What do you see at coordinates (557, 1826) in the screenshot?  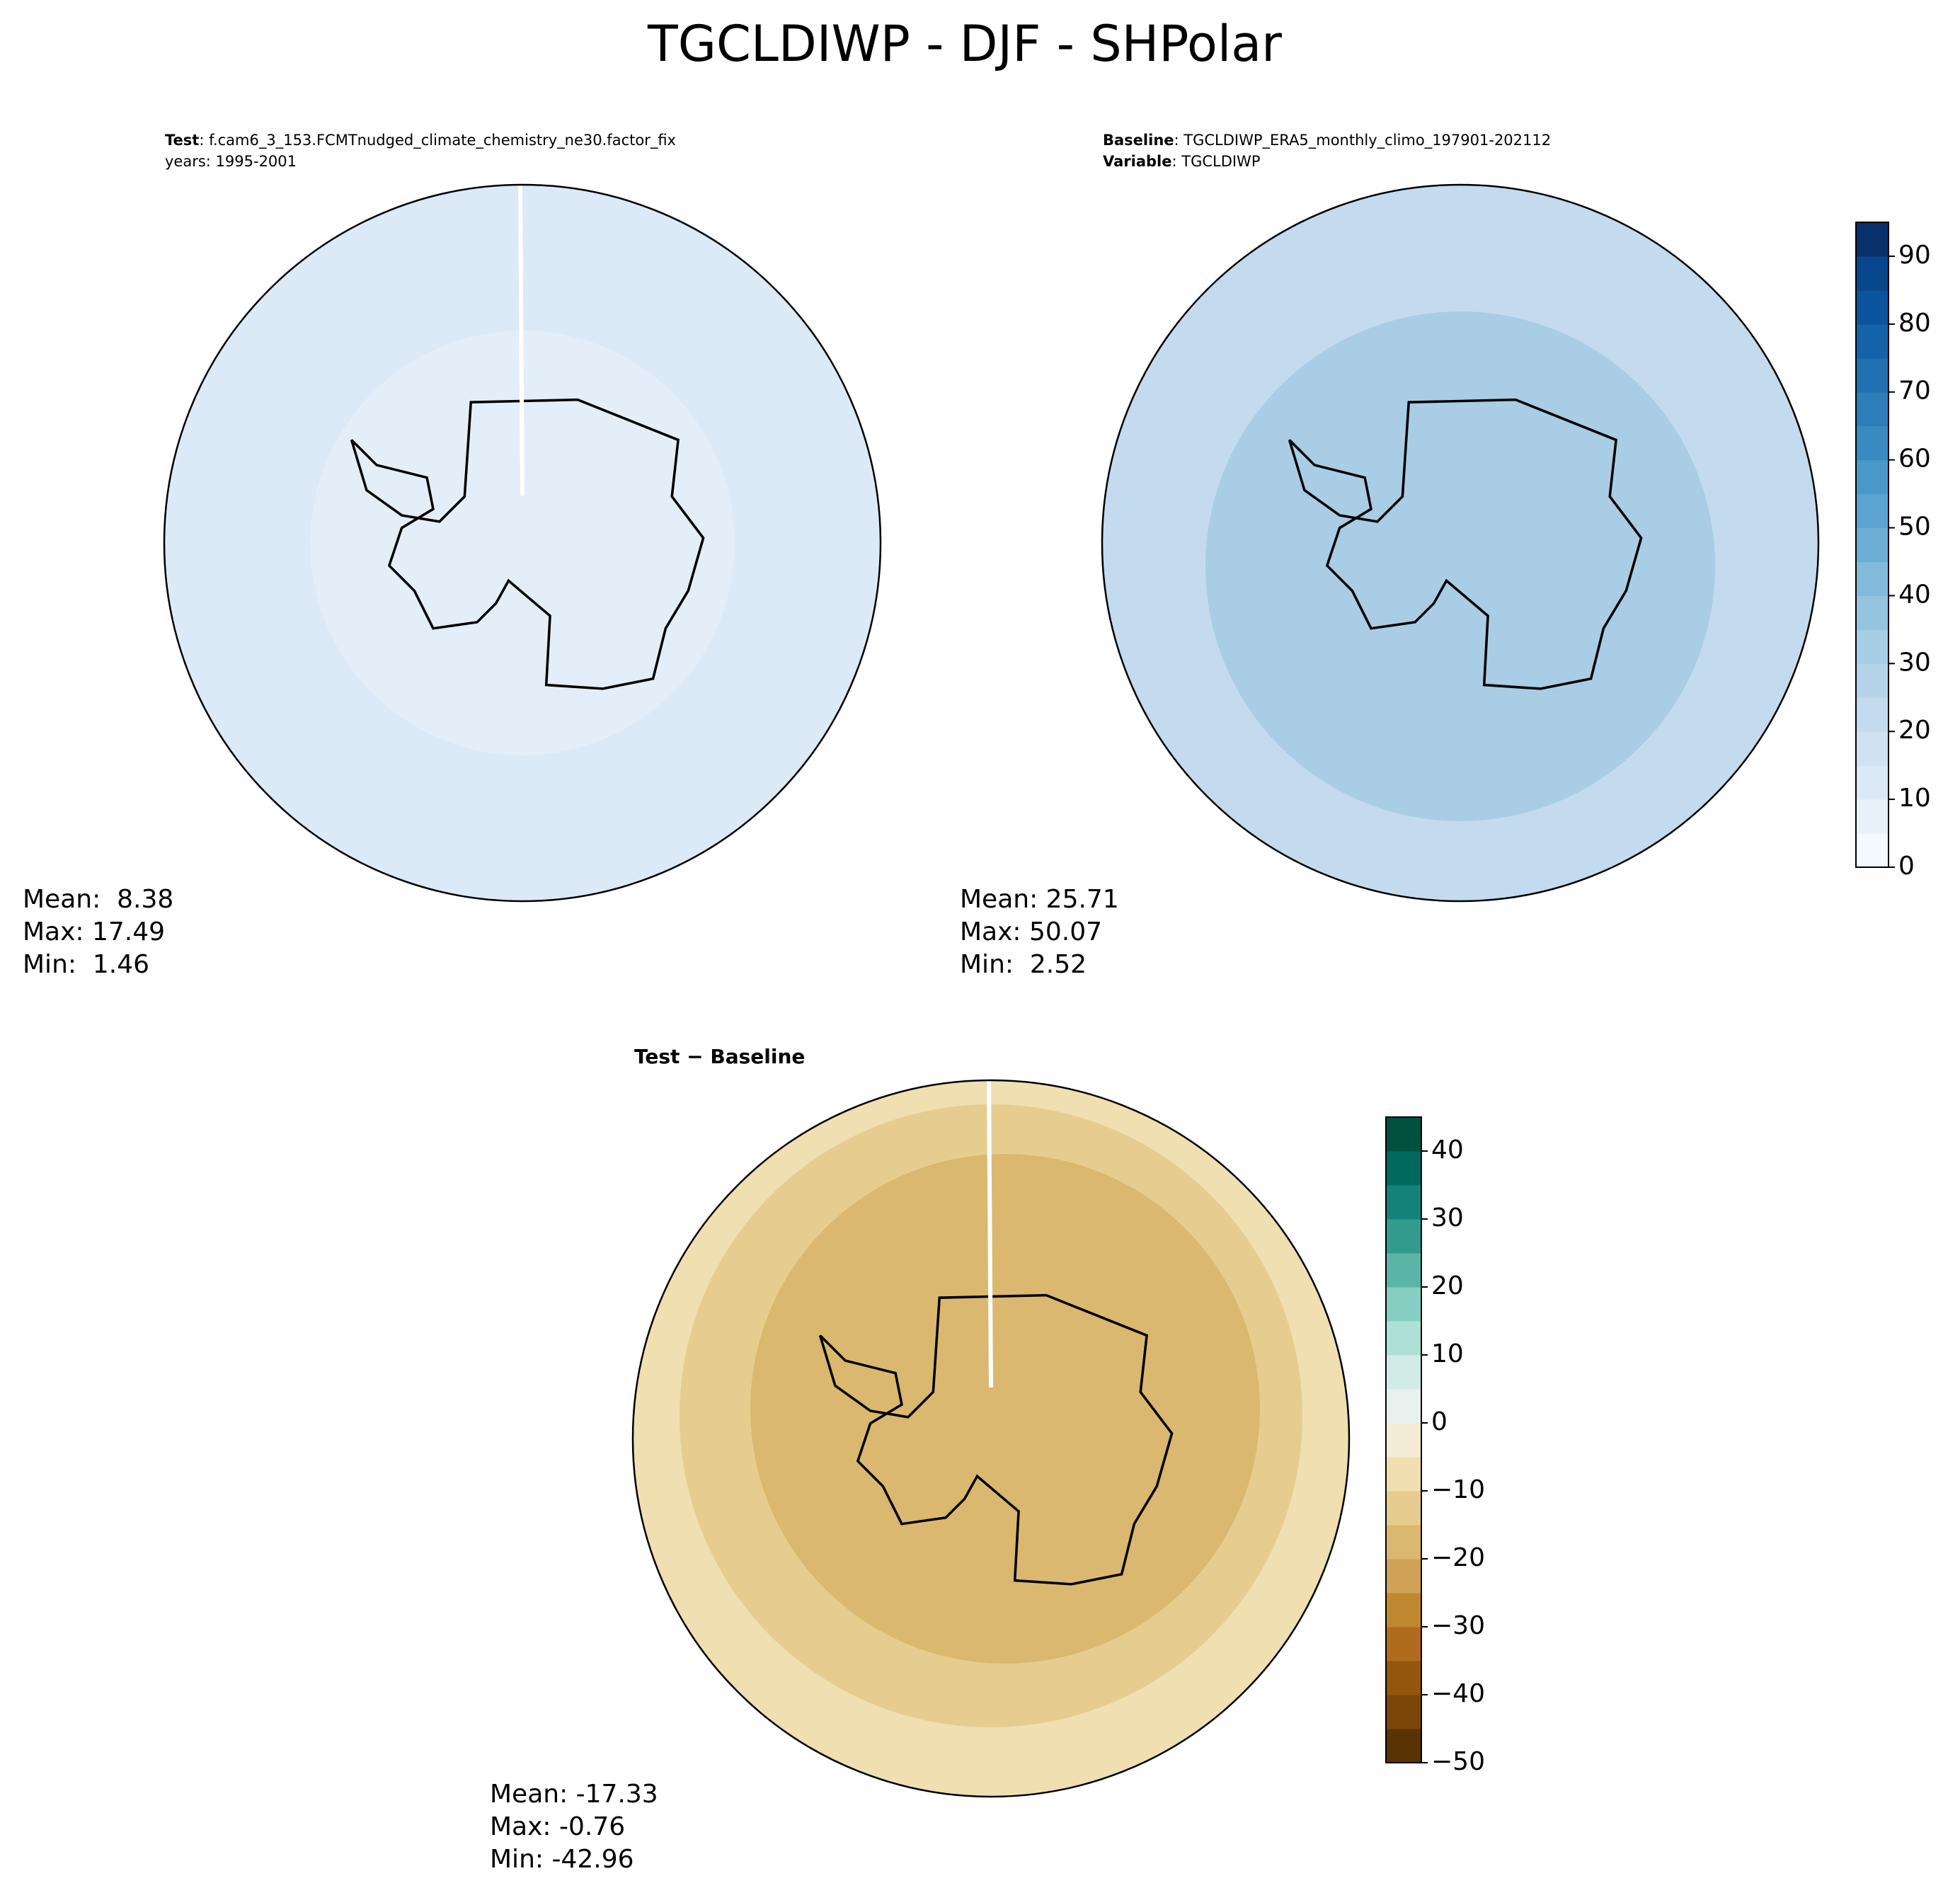 I see `stat-line: Max: -0.76` at bounding box center [557, 1826].